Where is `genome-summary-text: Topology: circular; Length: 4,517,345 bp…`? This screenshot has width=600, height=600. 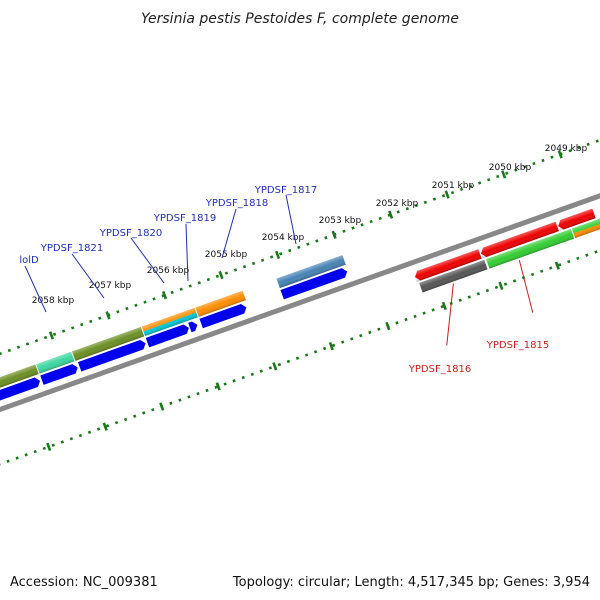
genome-summary-text: Topology: circular; Length: 4,517,345 bp… is located at coordinates (411, 582).